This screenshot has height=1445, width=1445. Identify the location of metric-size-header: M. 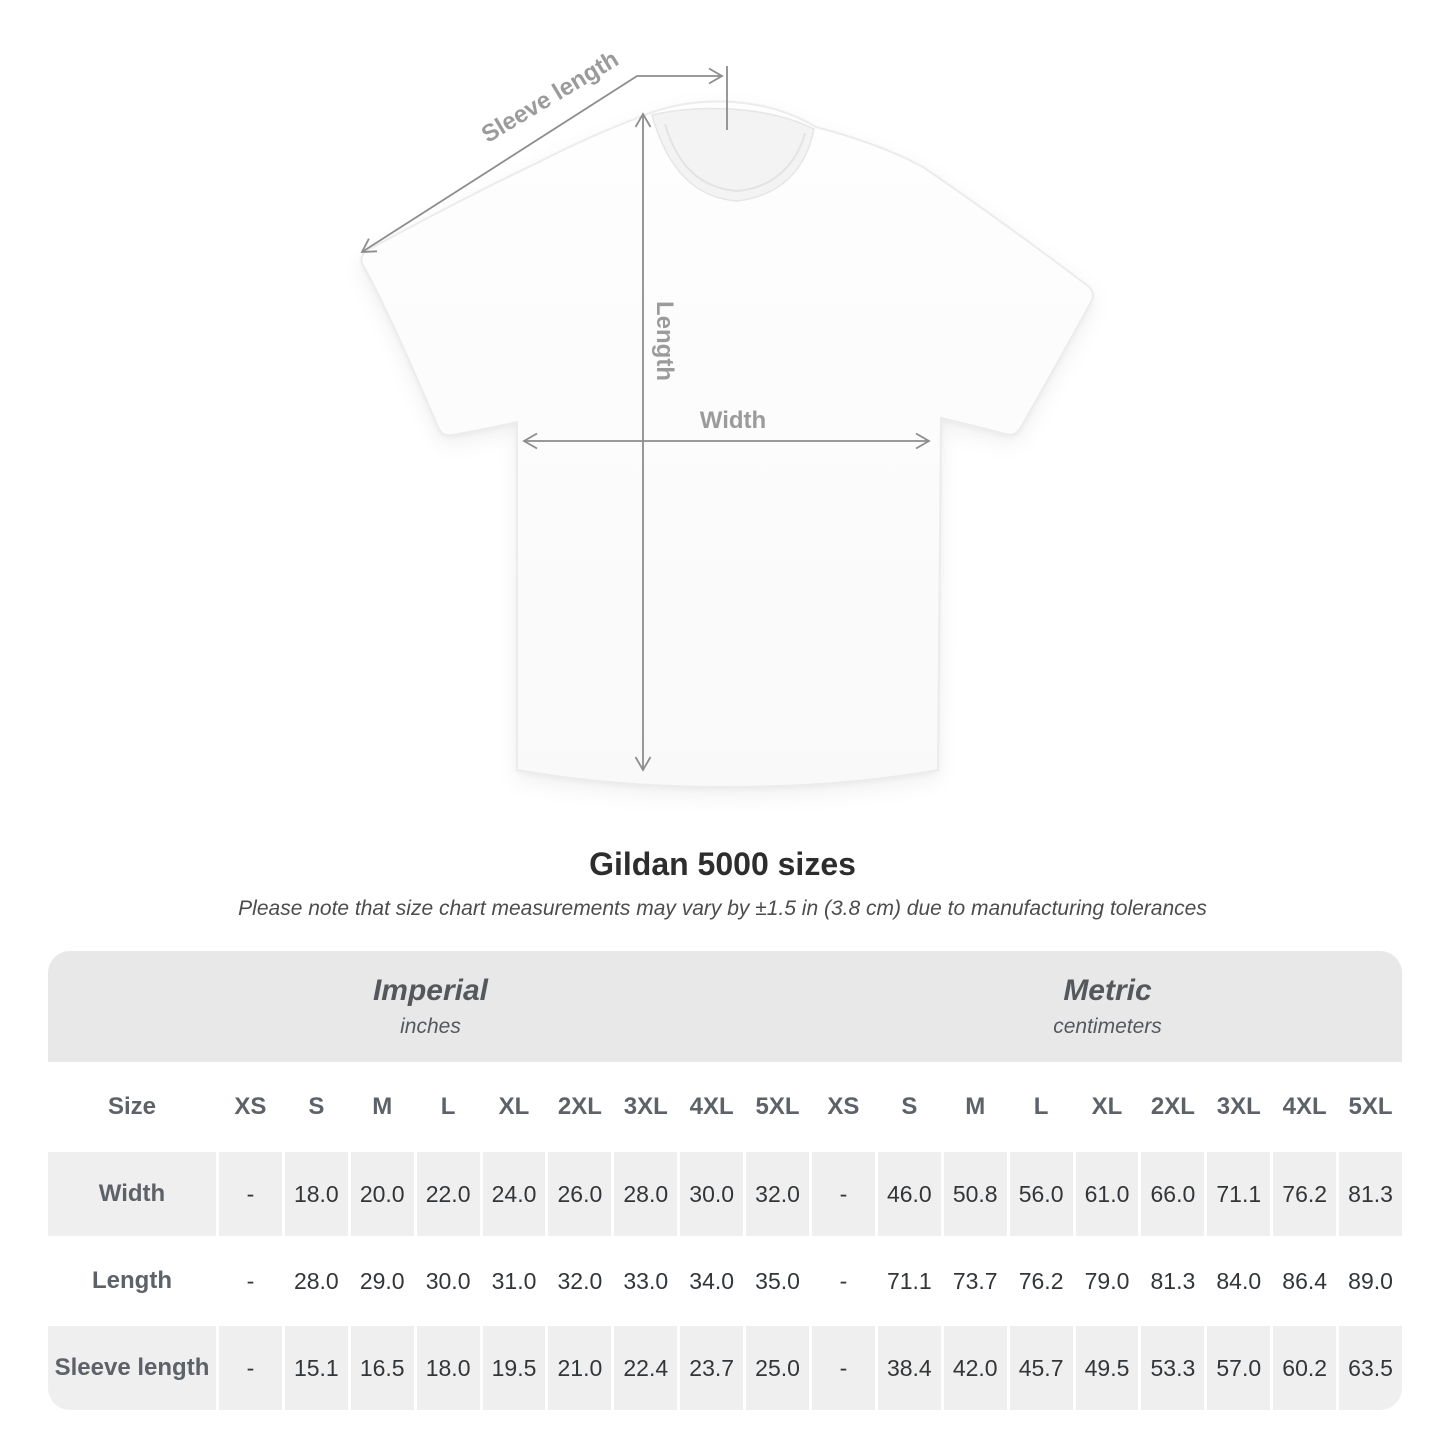
(975, 1106).